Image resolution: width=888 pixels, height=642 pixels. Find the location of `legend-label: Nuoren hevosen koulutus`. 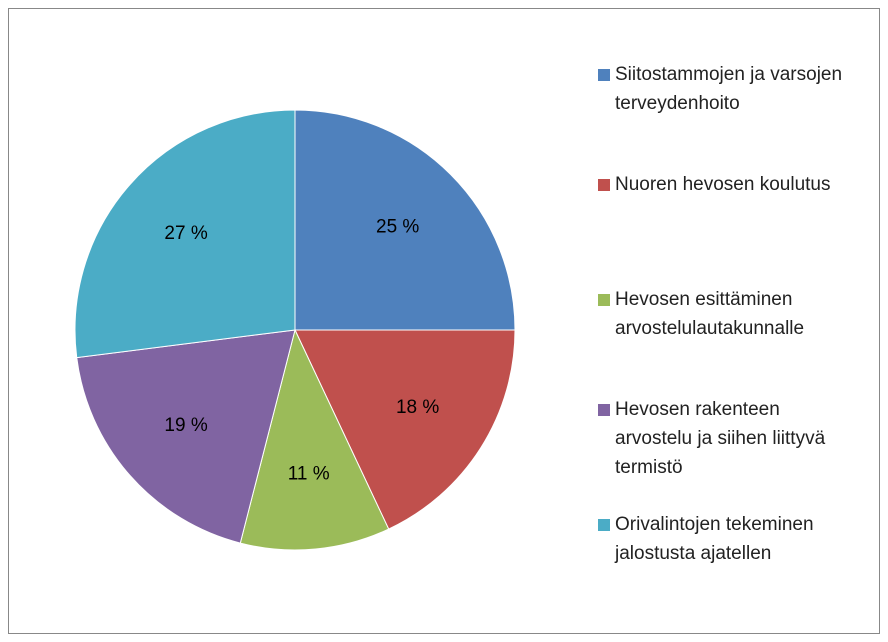

legend-label: Nuoren hevosen koulutus is located at coordinates (723, 184).